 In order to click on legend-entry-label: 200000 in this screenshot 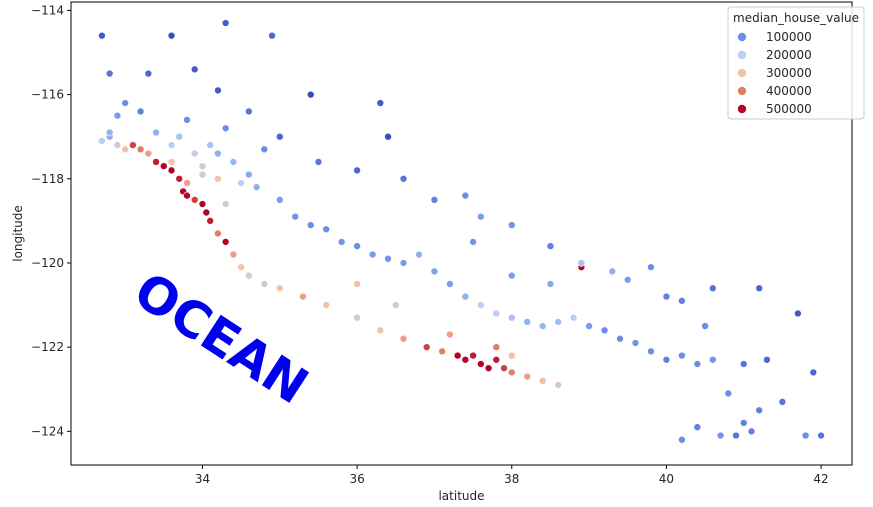, I will do `click(789, 55)`.